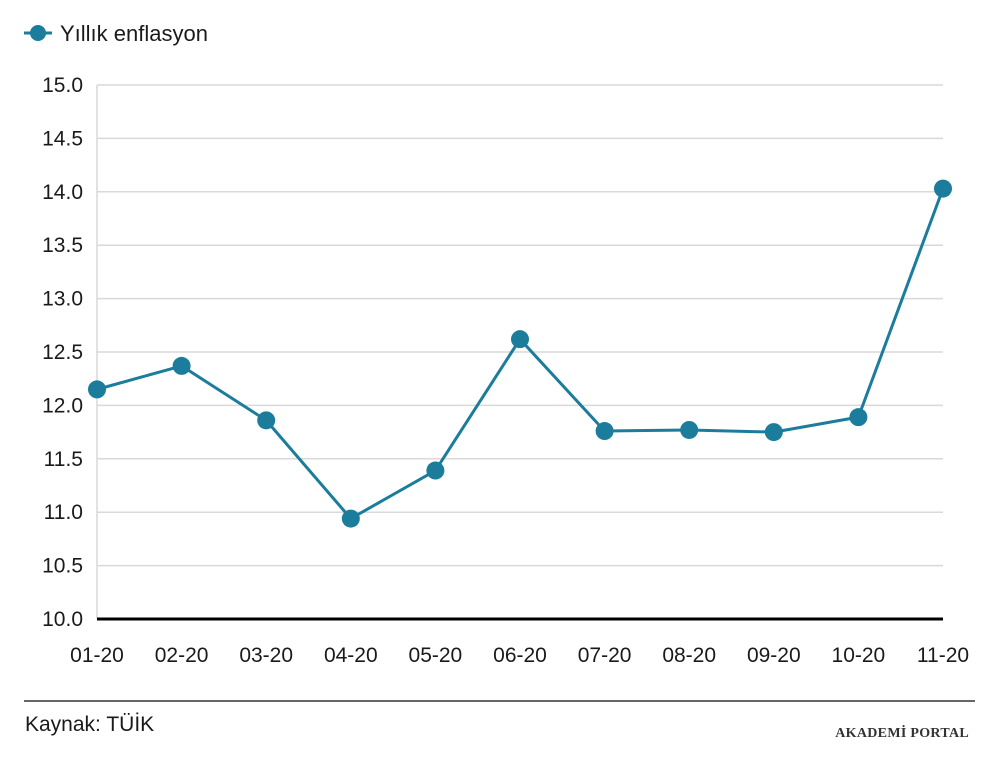 The image size is (1000, 766). Describe the element at coordinates (63, 459) in the screenshot. I see `y-tick-label: 11.5` at that location.